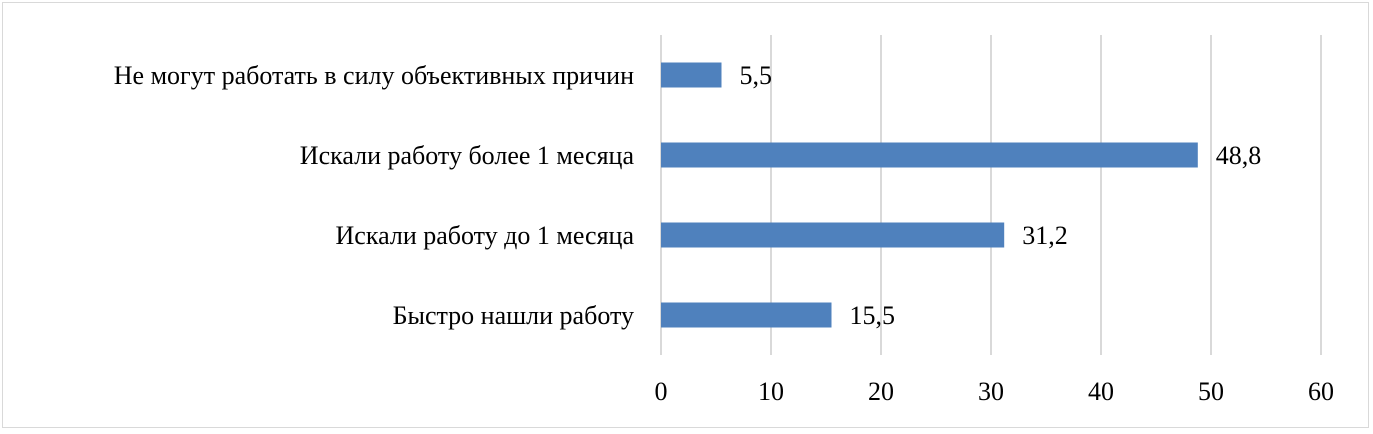 Image resolution: width=1373 pixels, height=434 pixels. Describe the element at coordinates (513, 315) in the screenshot. I see `category-label: Быстро нашли работу` at that location.